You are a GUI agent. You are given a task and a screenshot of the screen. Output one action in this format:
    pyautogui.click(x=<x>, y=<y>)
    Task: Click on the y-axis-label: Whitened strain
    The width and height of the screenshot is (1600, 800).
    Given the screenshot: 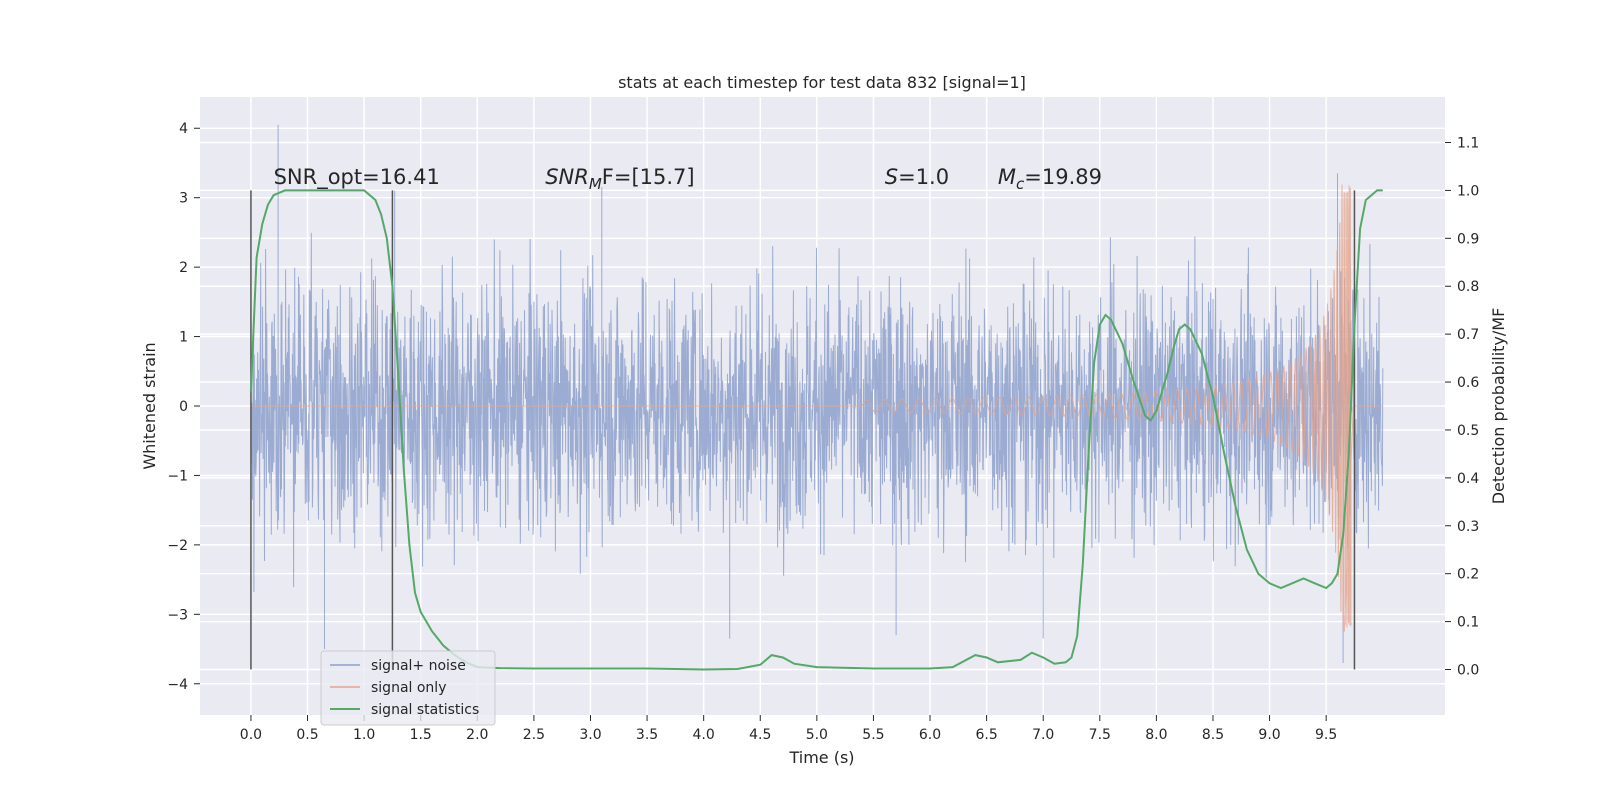 What is the action you would take?
    pyautogui.click(x=149, y=405)
    